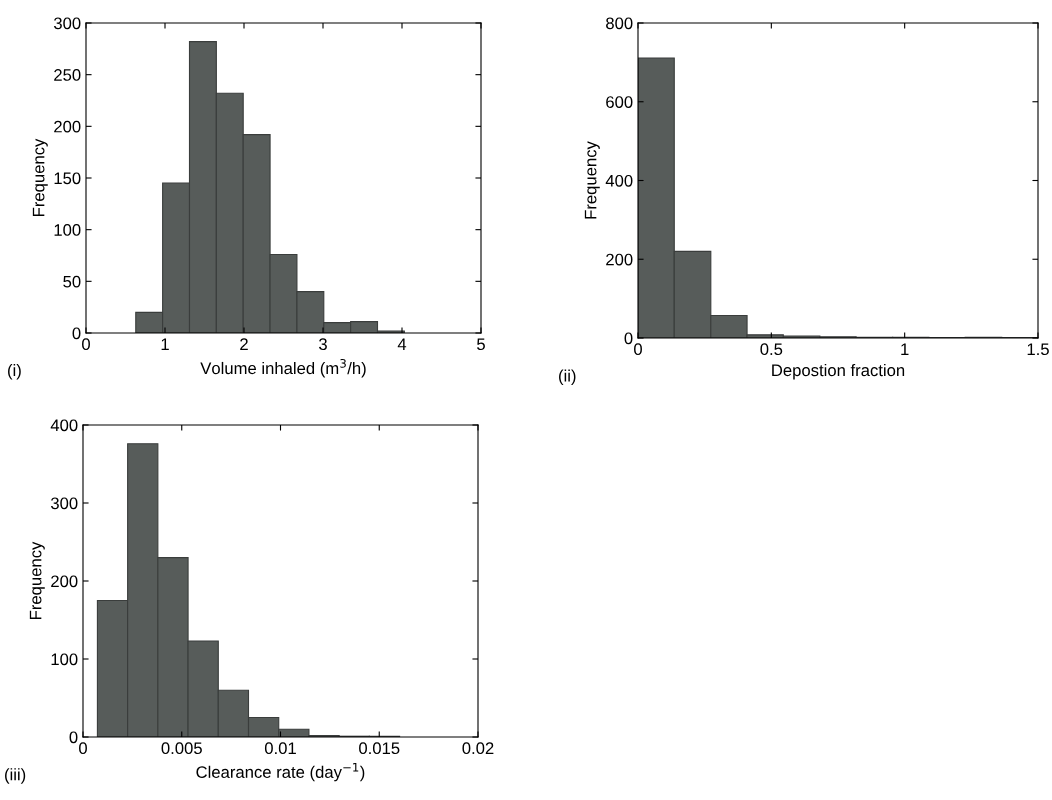  Describe the element at coordinates (619, 102) in the screenshot. I see `y-tick-label: 600` at that location.